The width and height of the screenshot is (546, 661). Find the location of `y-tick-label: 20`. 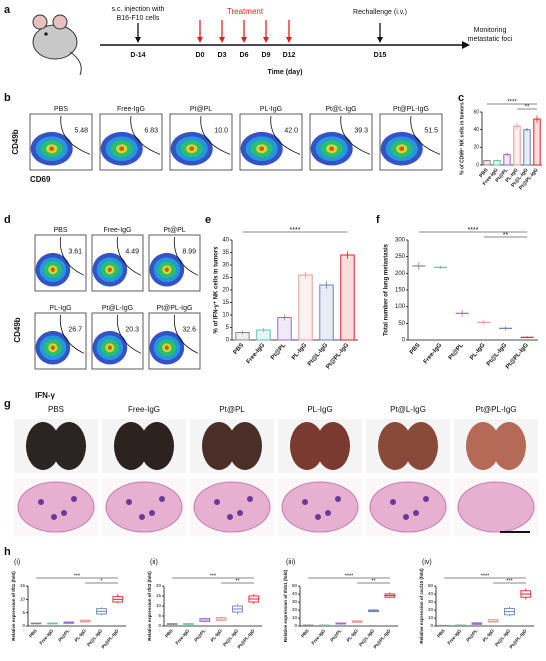

y-tick-label: 20 is located at coordinates (295, 609).